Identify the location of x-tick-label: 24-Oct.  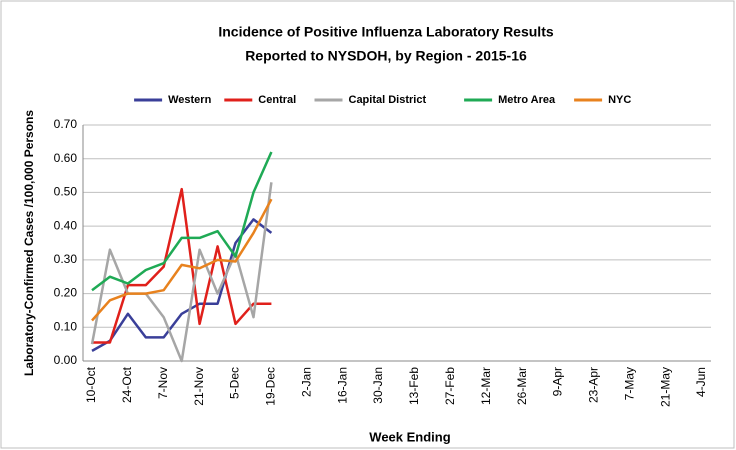
(127, 384).